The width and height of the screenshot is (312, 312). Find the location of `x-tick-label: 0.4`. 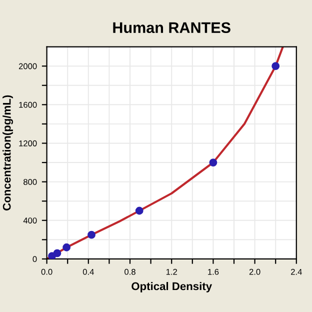

x-tick-label: 0.4 is located at coordinates (88, 271).